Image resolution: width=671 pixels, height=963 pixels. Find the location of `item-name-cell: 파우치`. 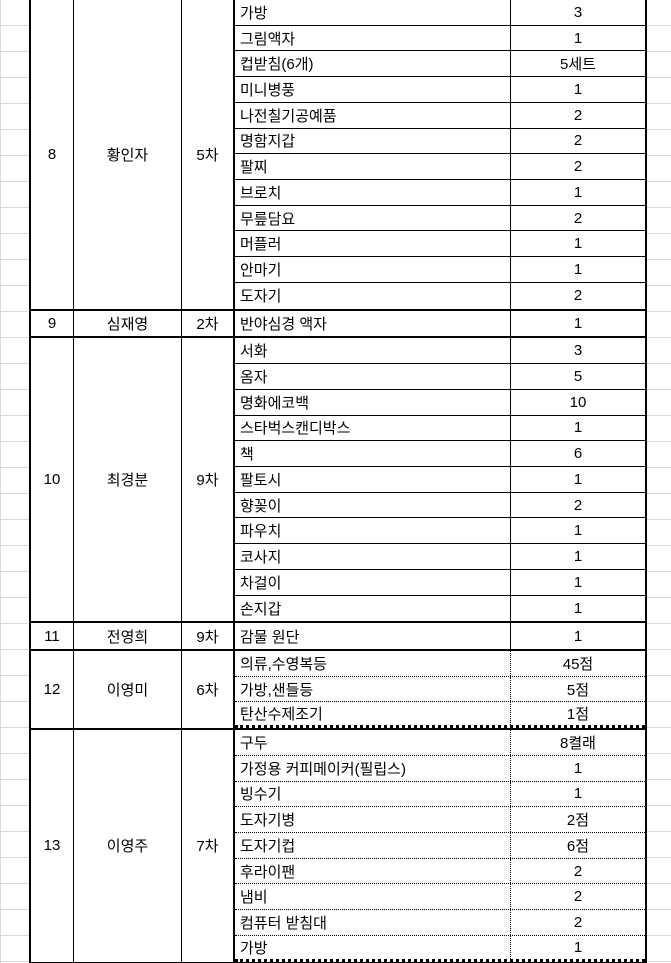

item-name-cell: 파우치 is located at coordinates (373, 531).